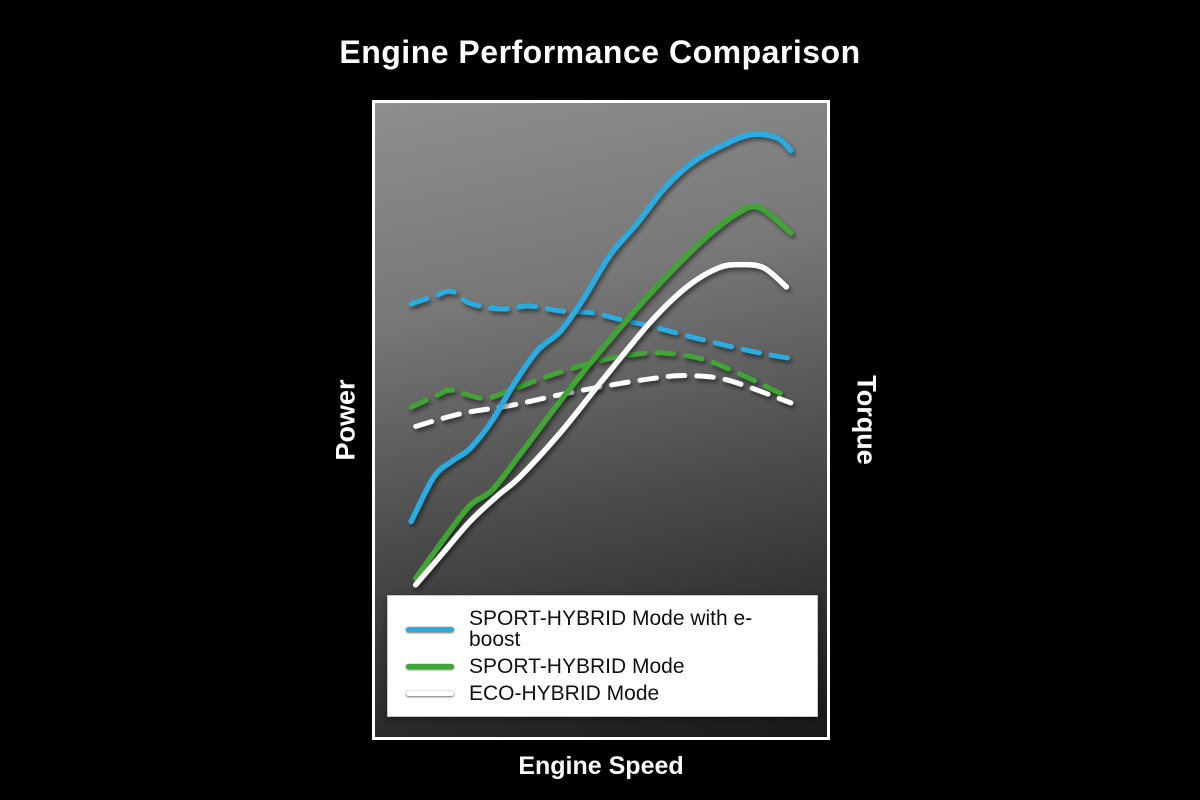 The image size is (1200, 800). I want to click on curve-torque-sport-hybrid-mode, so click(601, 380).